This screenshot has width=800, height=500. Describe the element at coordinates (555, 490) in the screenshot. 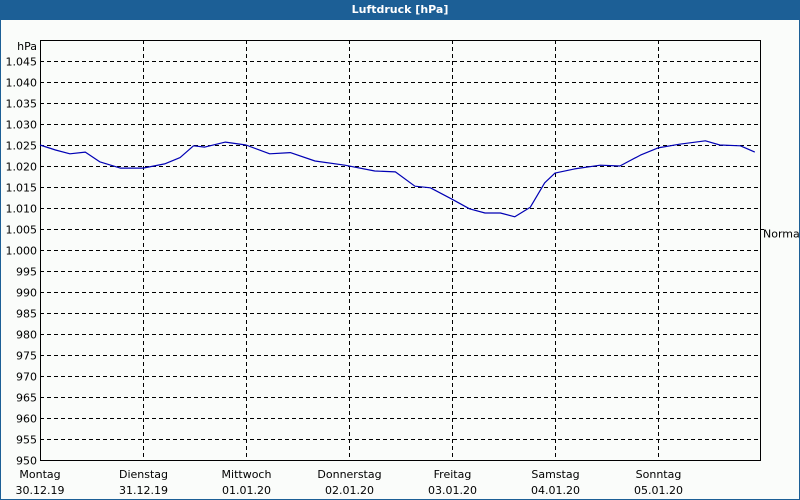

I see `x-date-label: 04.01.20` at that location.